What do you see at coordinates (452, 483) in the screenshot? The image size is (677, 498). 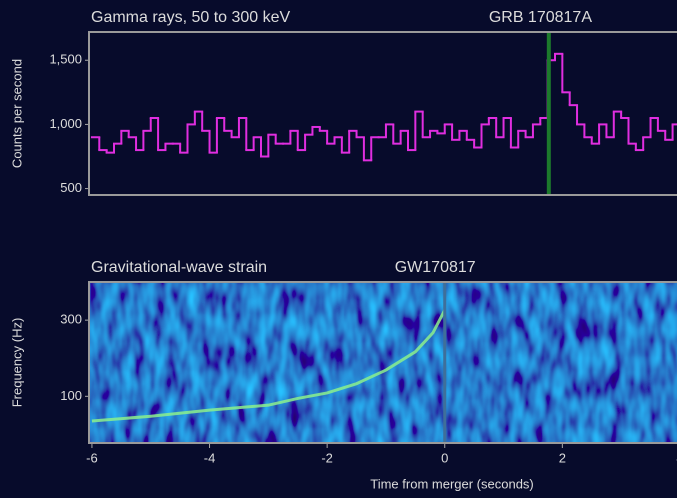 I see `x-axis-label: Time from merger (seconds)` at bounding box center [452, 483].